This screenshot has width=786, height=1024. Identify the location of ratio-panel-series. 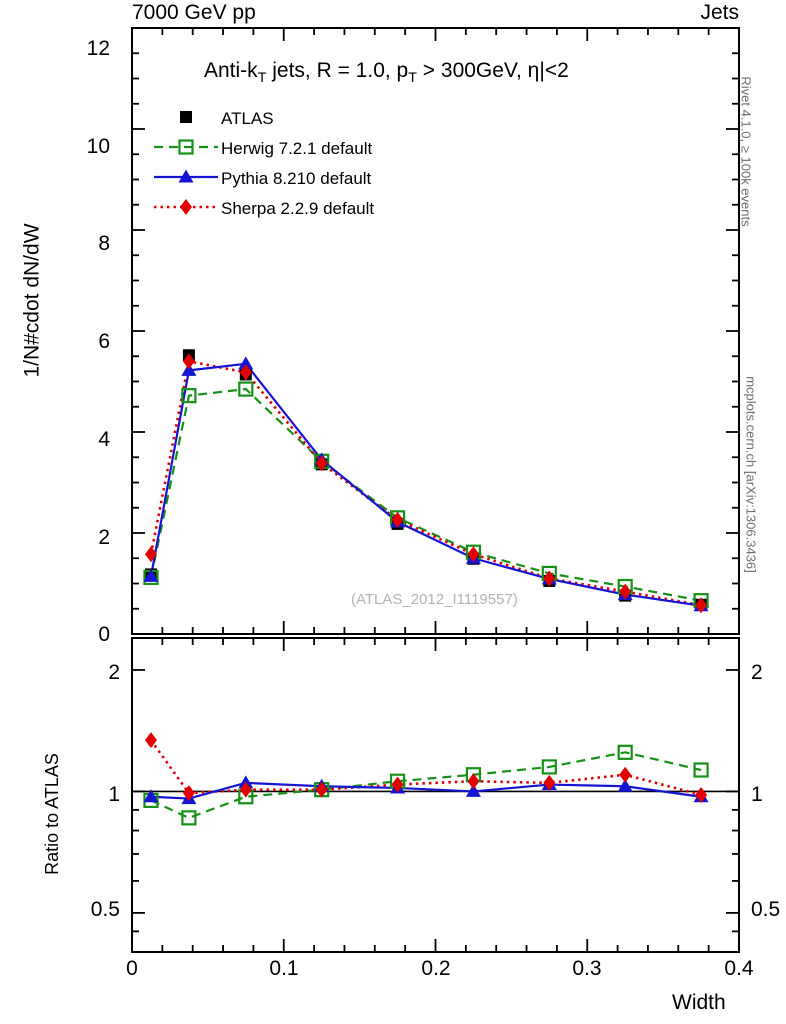
(426, 779).